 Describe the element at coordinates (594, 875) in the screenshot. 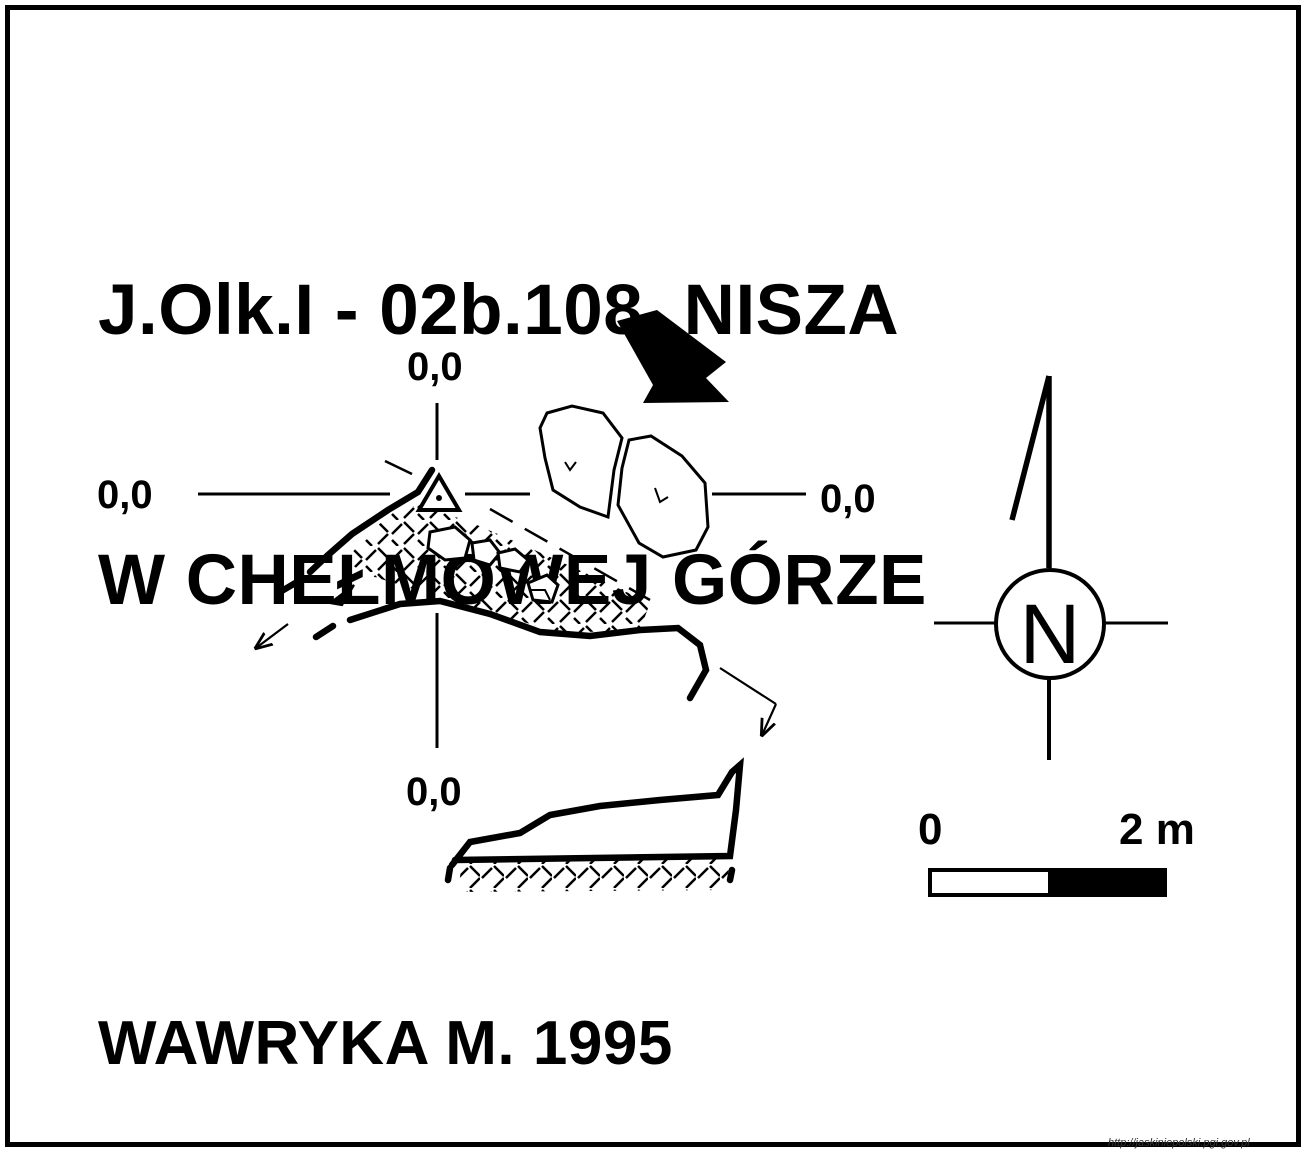

I see `section-floor-hatching` at that location.